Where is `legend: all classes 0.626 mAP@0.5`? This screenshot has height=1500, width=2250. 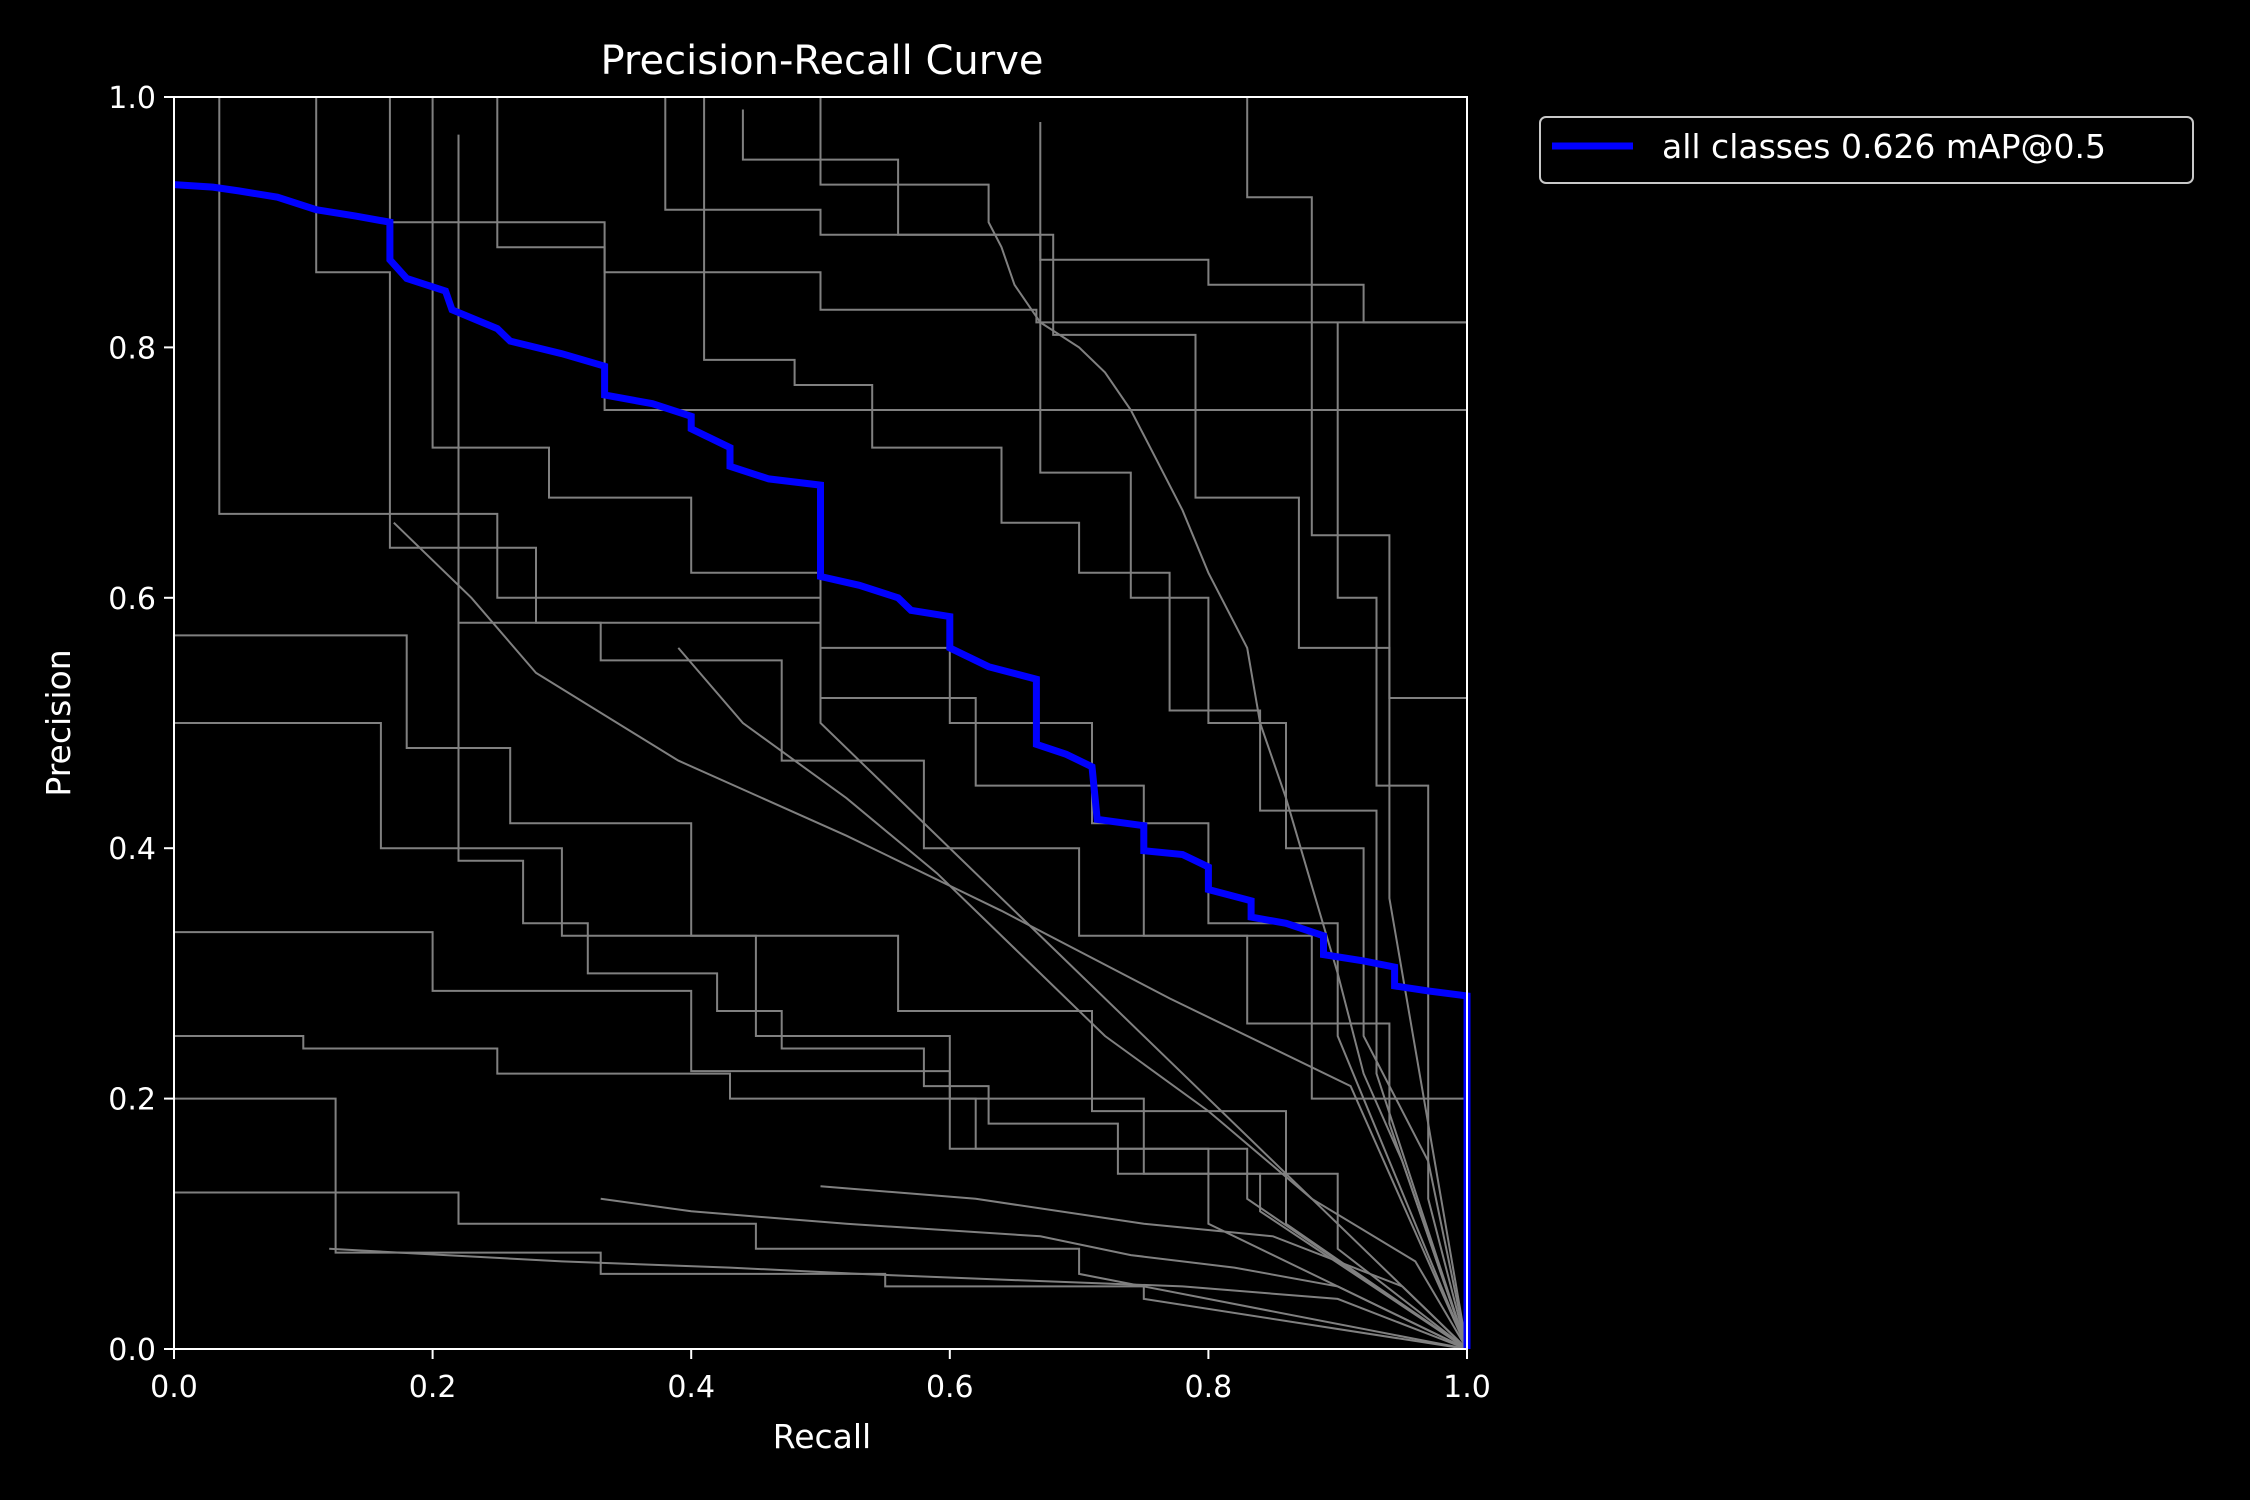
legend: all classes 0.626 mAP@0.5 is located at coordinates (1866, 150).